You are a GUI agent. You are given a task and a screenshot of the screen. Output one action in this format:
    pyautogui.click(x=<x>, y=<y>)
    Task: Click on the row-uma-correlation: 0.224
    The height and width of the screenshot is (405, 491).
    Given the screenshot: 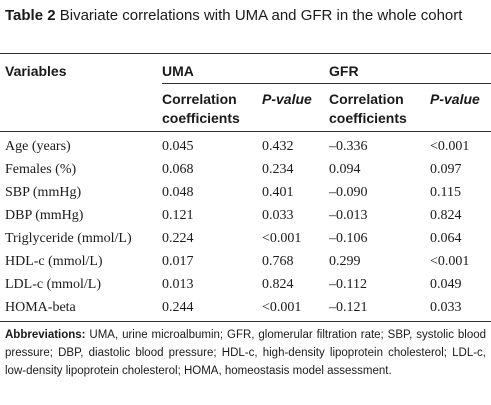 What is the action you would take?
    pyautogui.click(x=178, y=238)
    